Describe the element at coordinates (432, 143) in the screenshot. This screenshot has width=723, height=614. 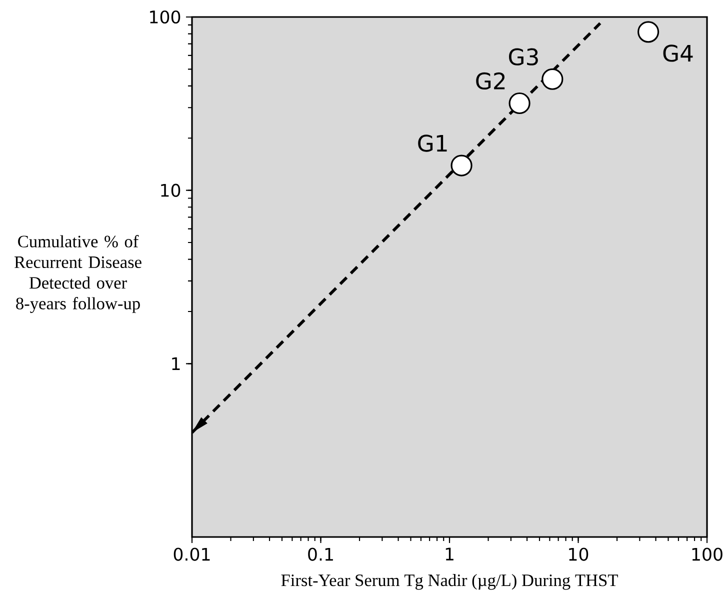
I see `annotation: G1` at that location.